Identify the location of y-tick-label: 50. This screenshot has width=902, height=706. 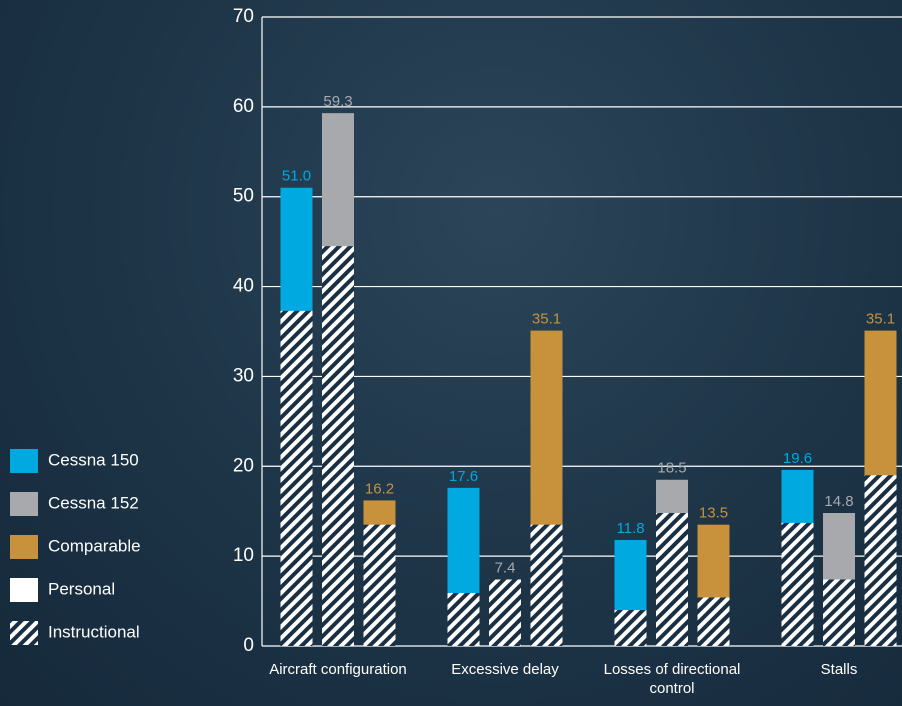
(243, 196).